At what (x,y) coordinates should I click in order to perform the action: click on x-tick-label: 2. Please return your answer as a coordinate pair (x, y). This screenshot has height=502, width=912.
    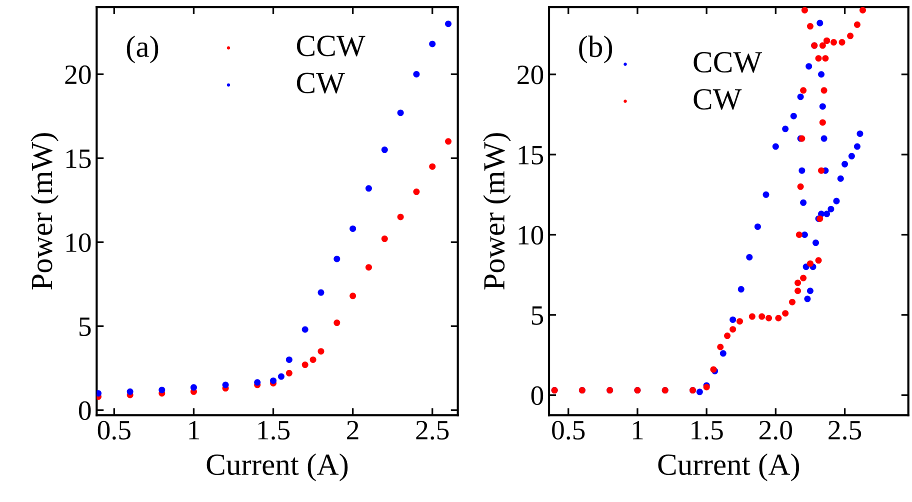
    Looking at the image, I should click on (352, 430).